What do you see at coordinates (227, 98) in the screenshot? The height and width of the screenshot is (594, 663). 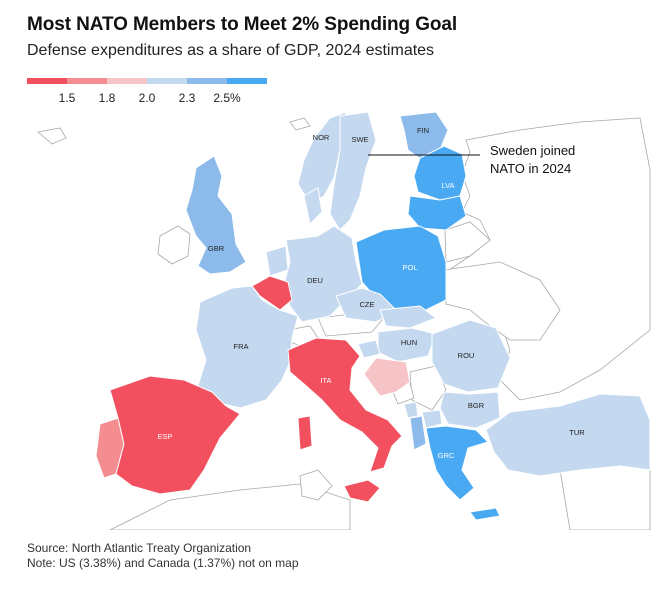 I see `legend-tick-5: 2.5%` at bounding box center [227, 98].